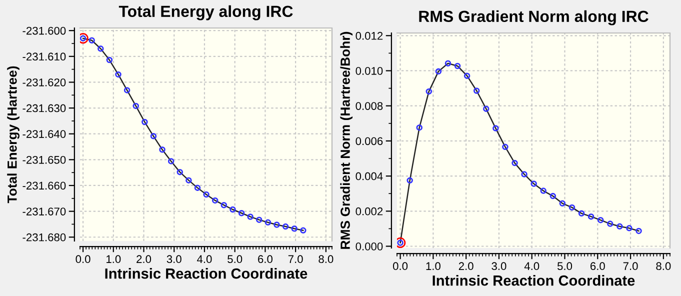 The width and height of the screenshot is (681, 296). Describe the element at coordinates (44, 108) in the screenshot. I see `y-tick-label: -231.630` at that location.